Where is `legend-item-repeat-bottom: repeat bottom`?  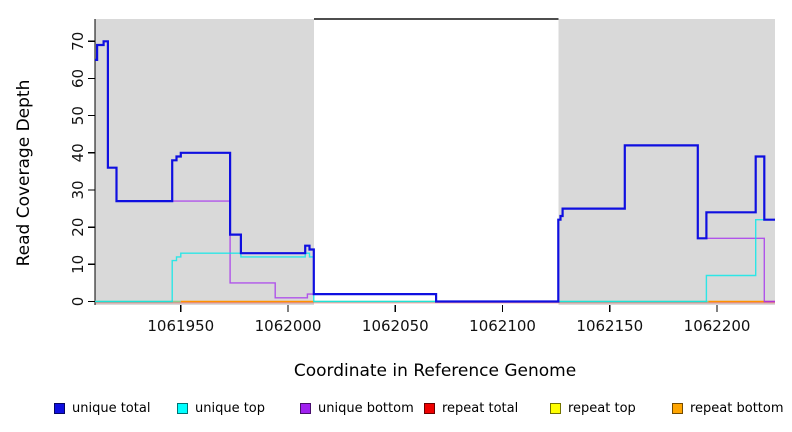
legend-item-repeat-bottom: repeat bottom is located at coordinates (728, 408).